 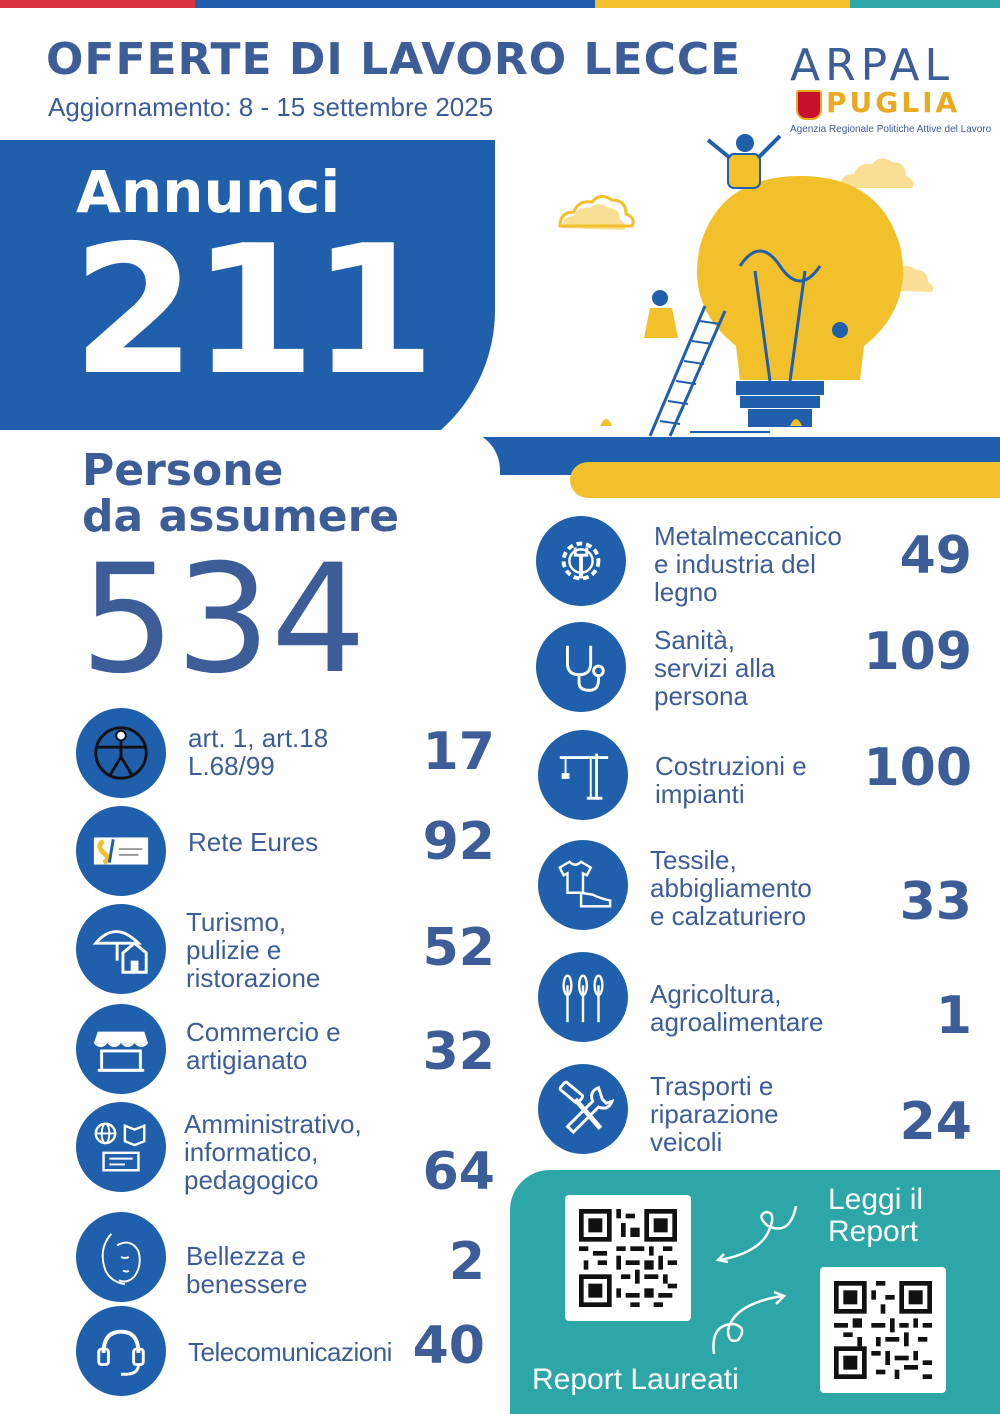 What do you see at coordinates (715, 668) in the screenshot?
I see `category-label: Sanità, servizi alla persona` at bounding box center [715, 668].